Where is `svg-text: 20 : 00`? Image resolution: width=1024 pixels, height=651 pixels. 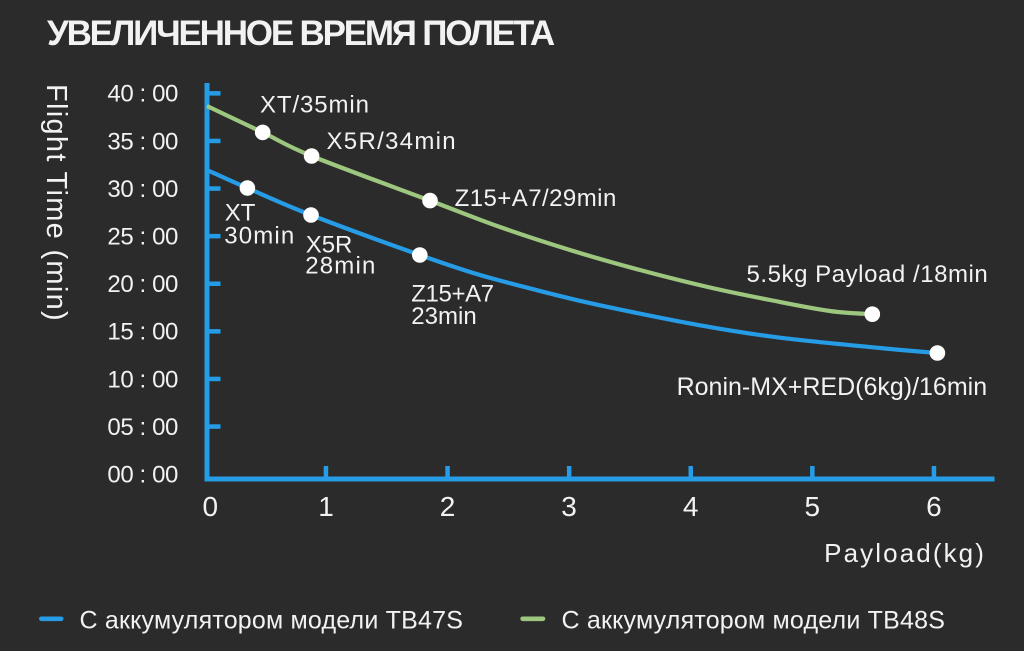
svg-text: 20 : 00 is located at coordinates (142, 284).